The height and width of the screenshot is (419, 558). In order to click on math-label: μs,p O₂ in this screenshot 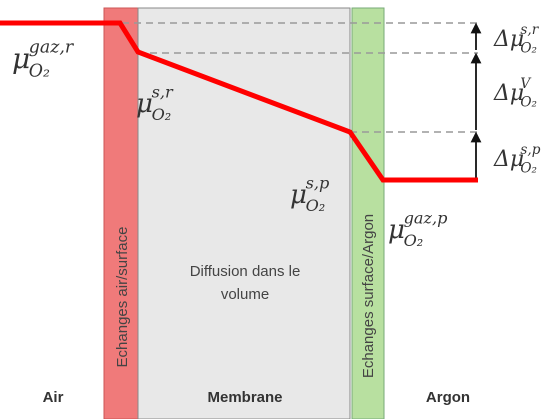, I will do `click(309, 194)`.